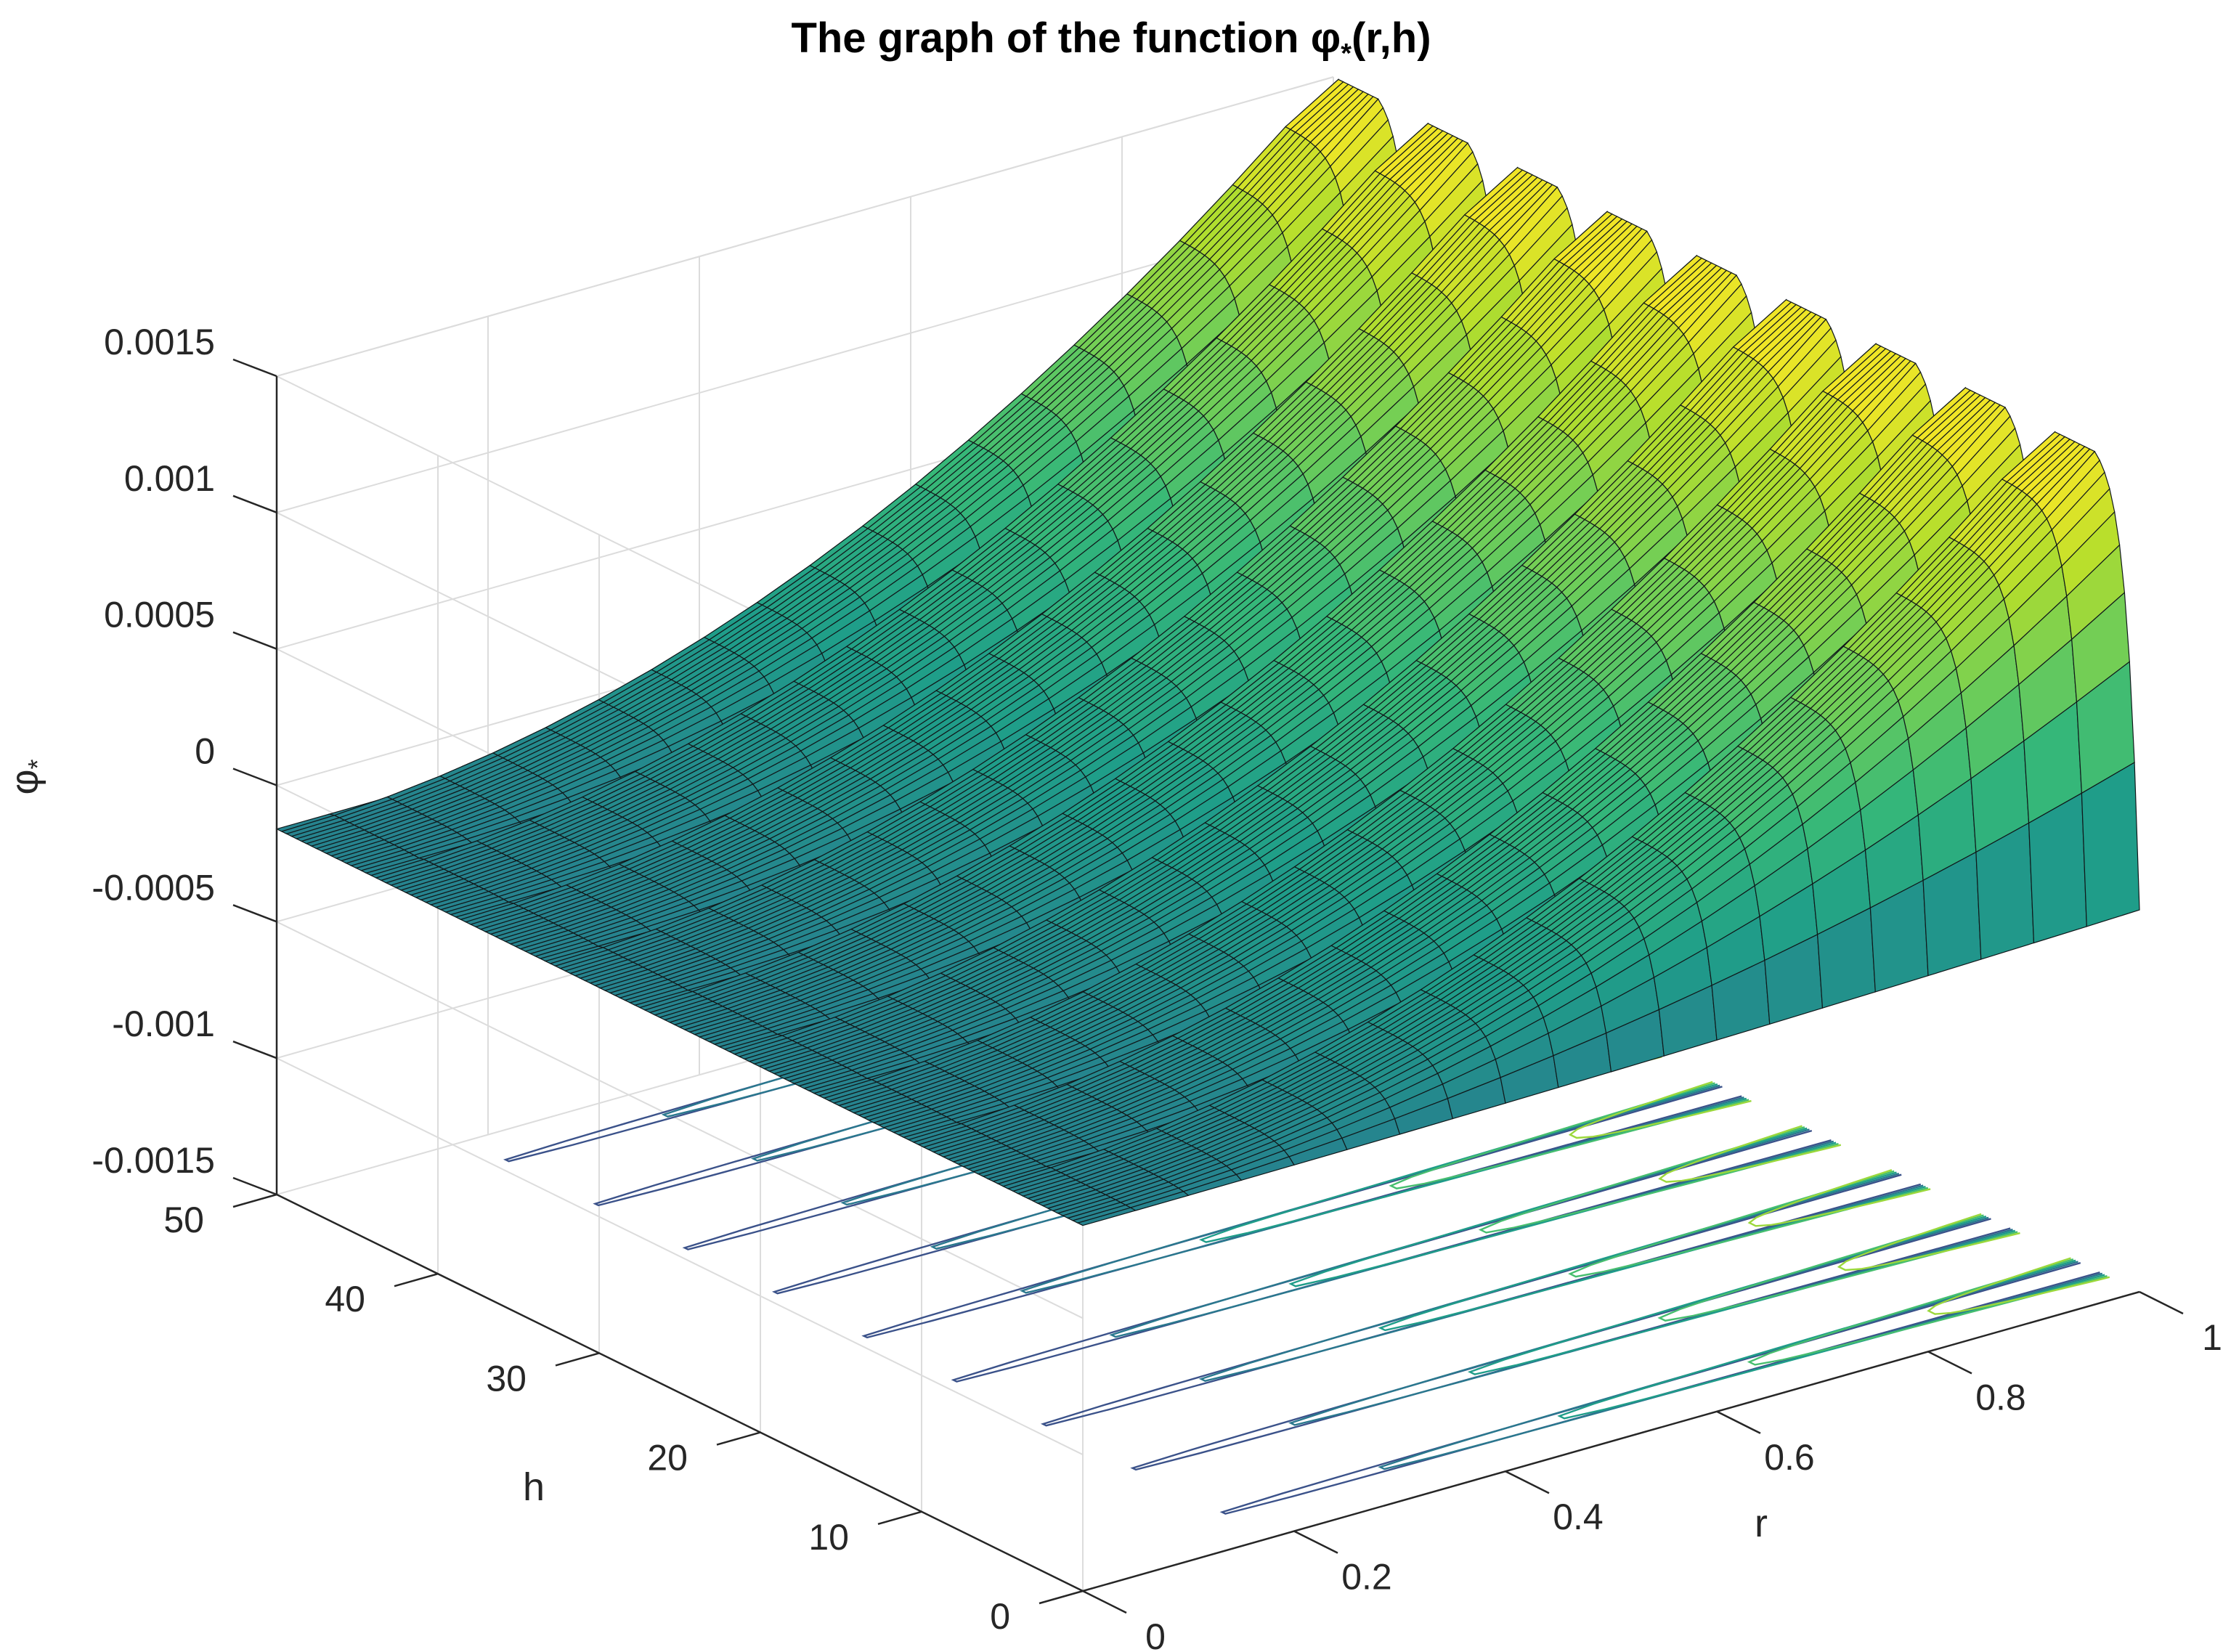  I want to click on chart-title: The graph of the function φ*(r,h), so click(1111, 42).